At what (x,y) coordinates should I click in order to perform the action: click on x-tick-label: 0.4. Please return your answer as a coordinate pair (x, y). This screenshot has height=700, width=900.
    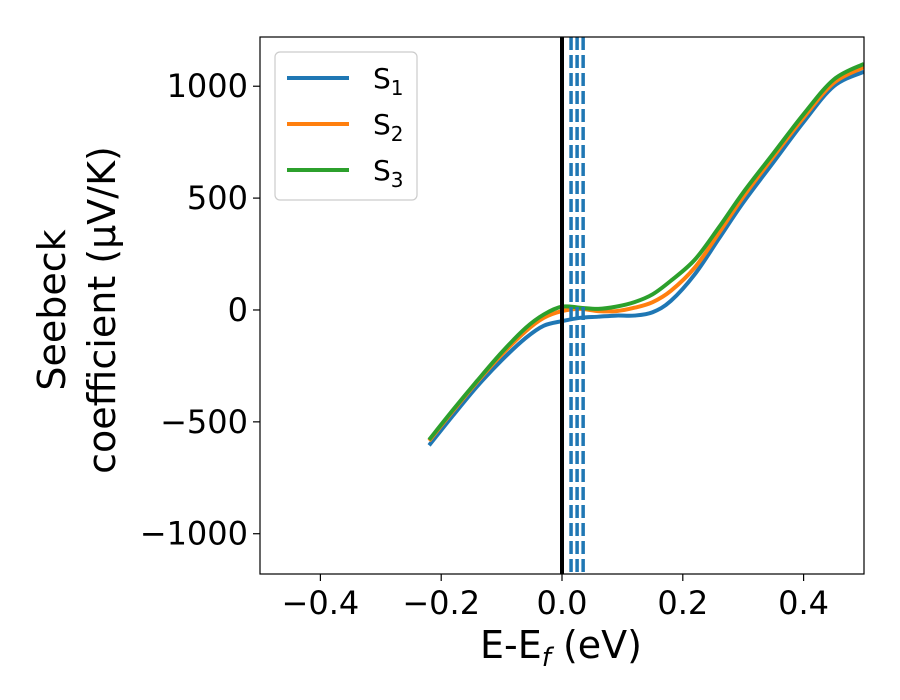
    Looking at the image, I should click on (803, 603).